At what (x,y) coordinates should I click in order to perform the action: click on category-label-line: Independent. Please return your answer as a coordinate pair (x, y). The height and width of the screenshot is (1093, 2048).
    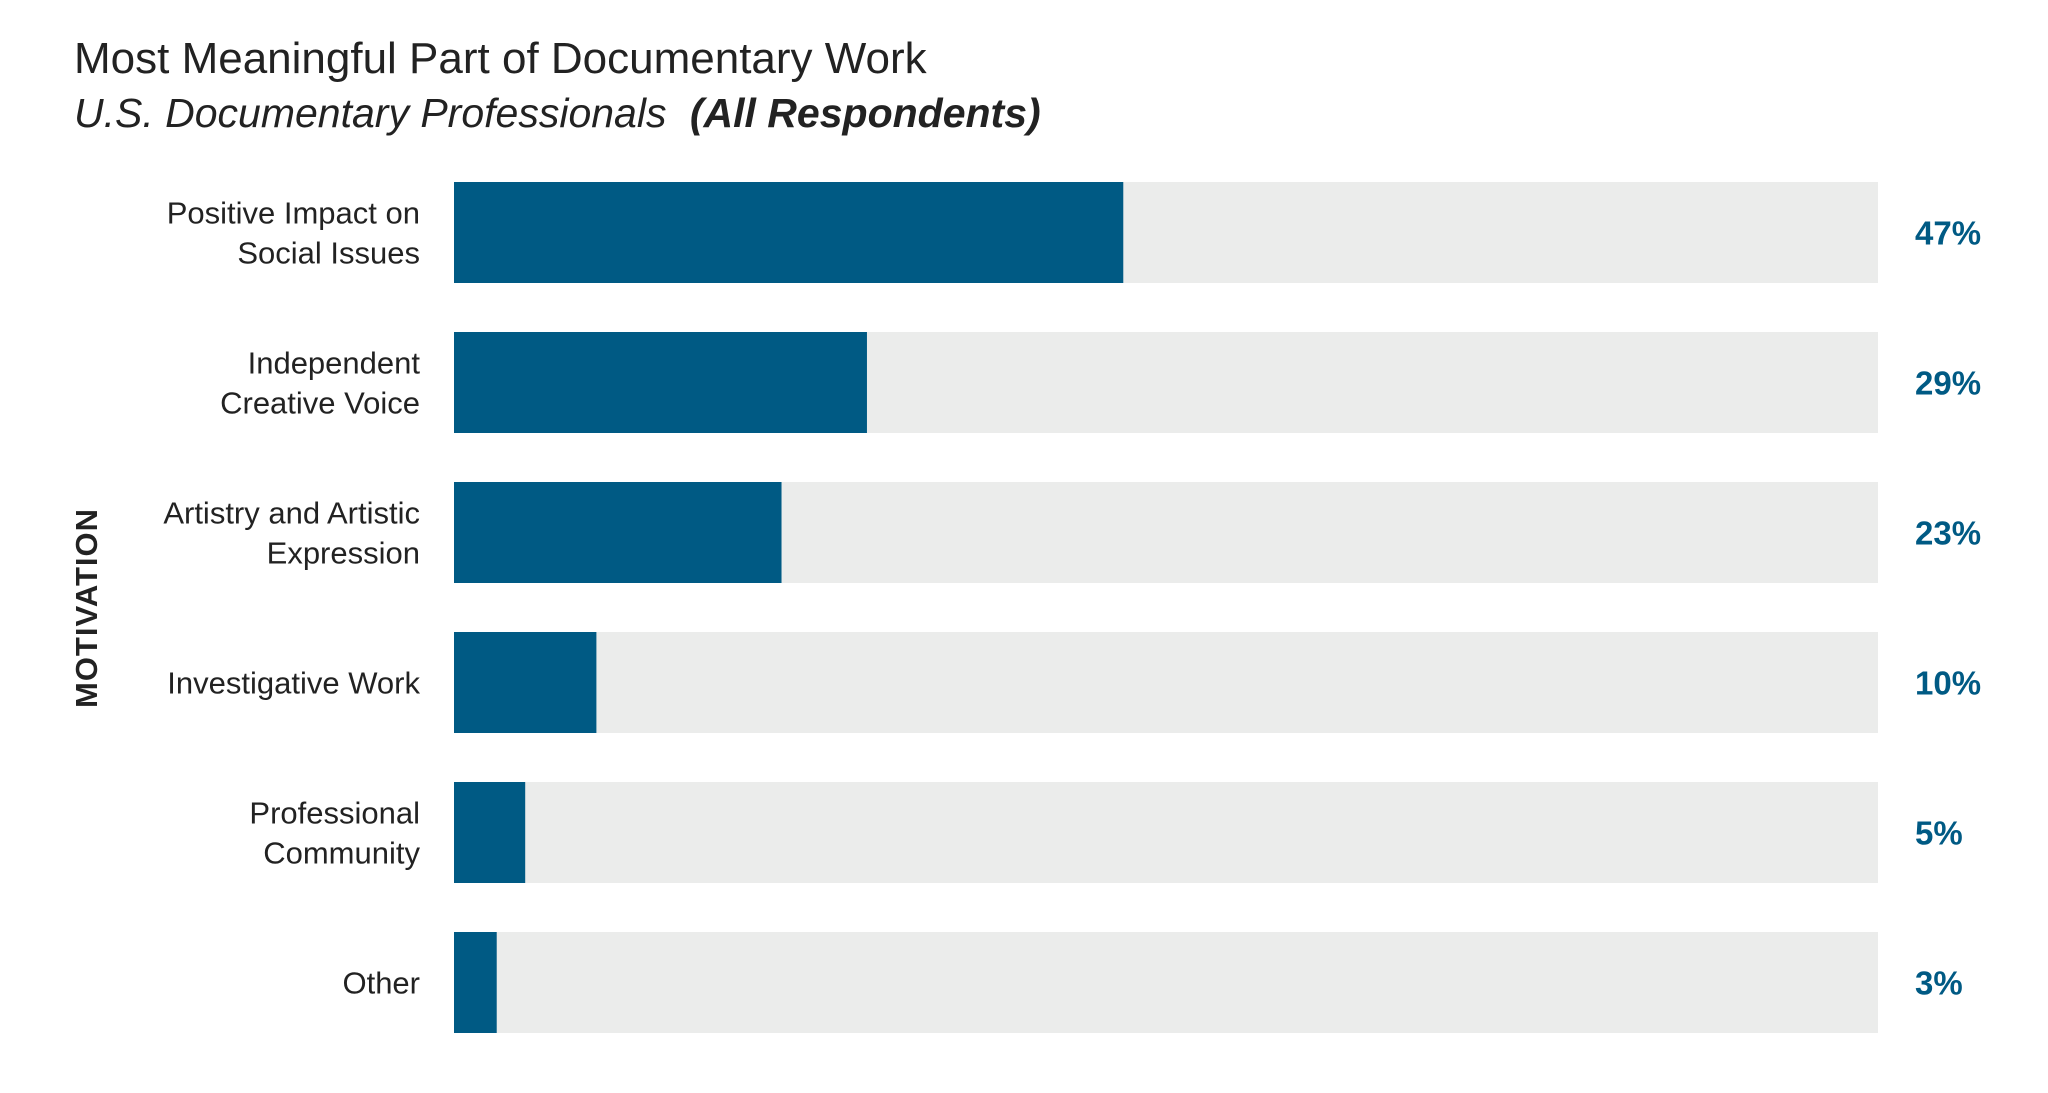
    Looking at the image, I should click on (334, 363).